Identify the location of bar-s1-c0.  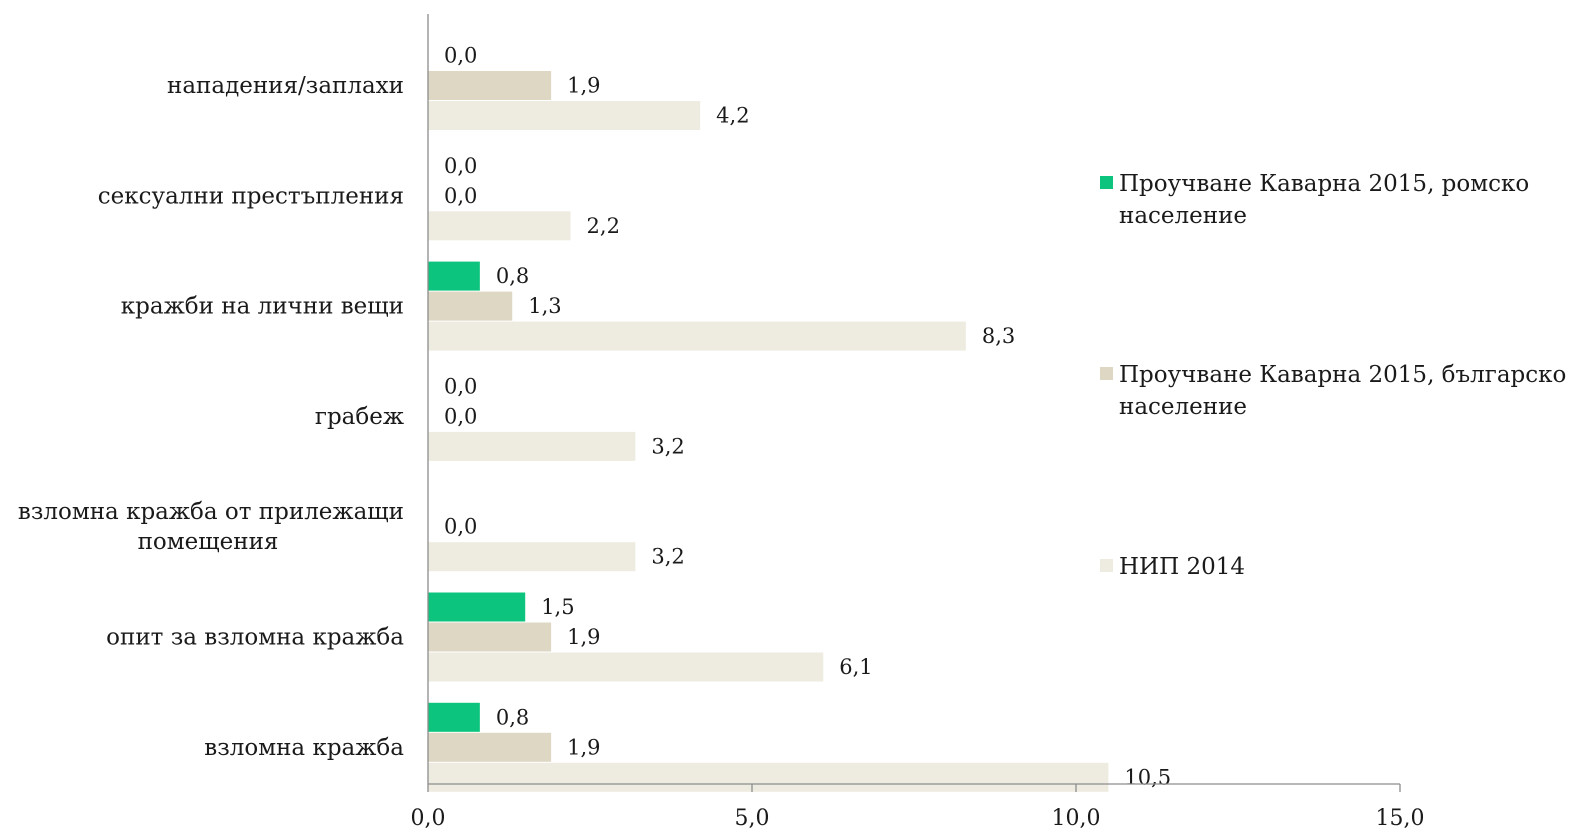
(490, 85).